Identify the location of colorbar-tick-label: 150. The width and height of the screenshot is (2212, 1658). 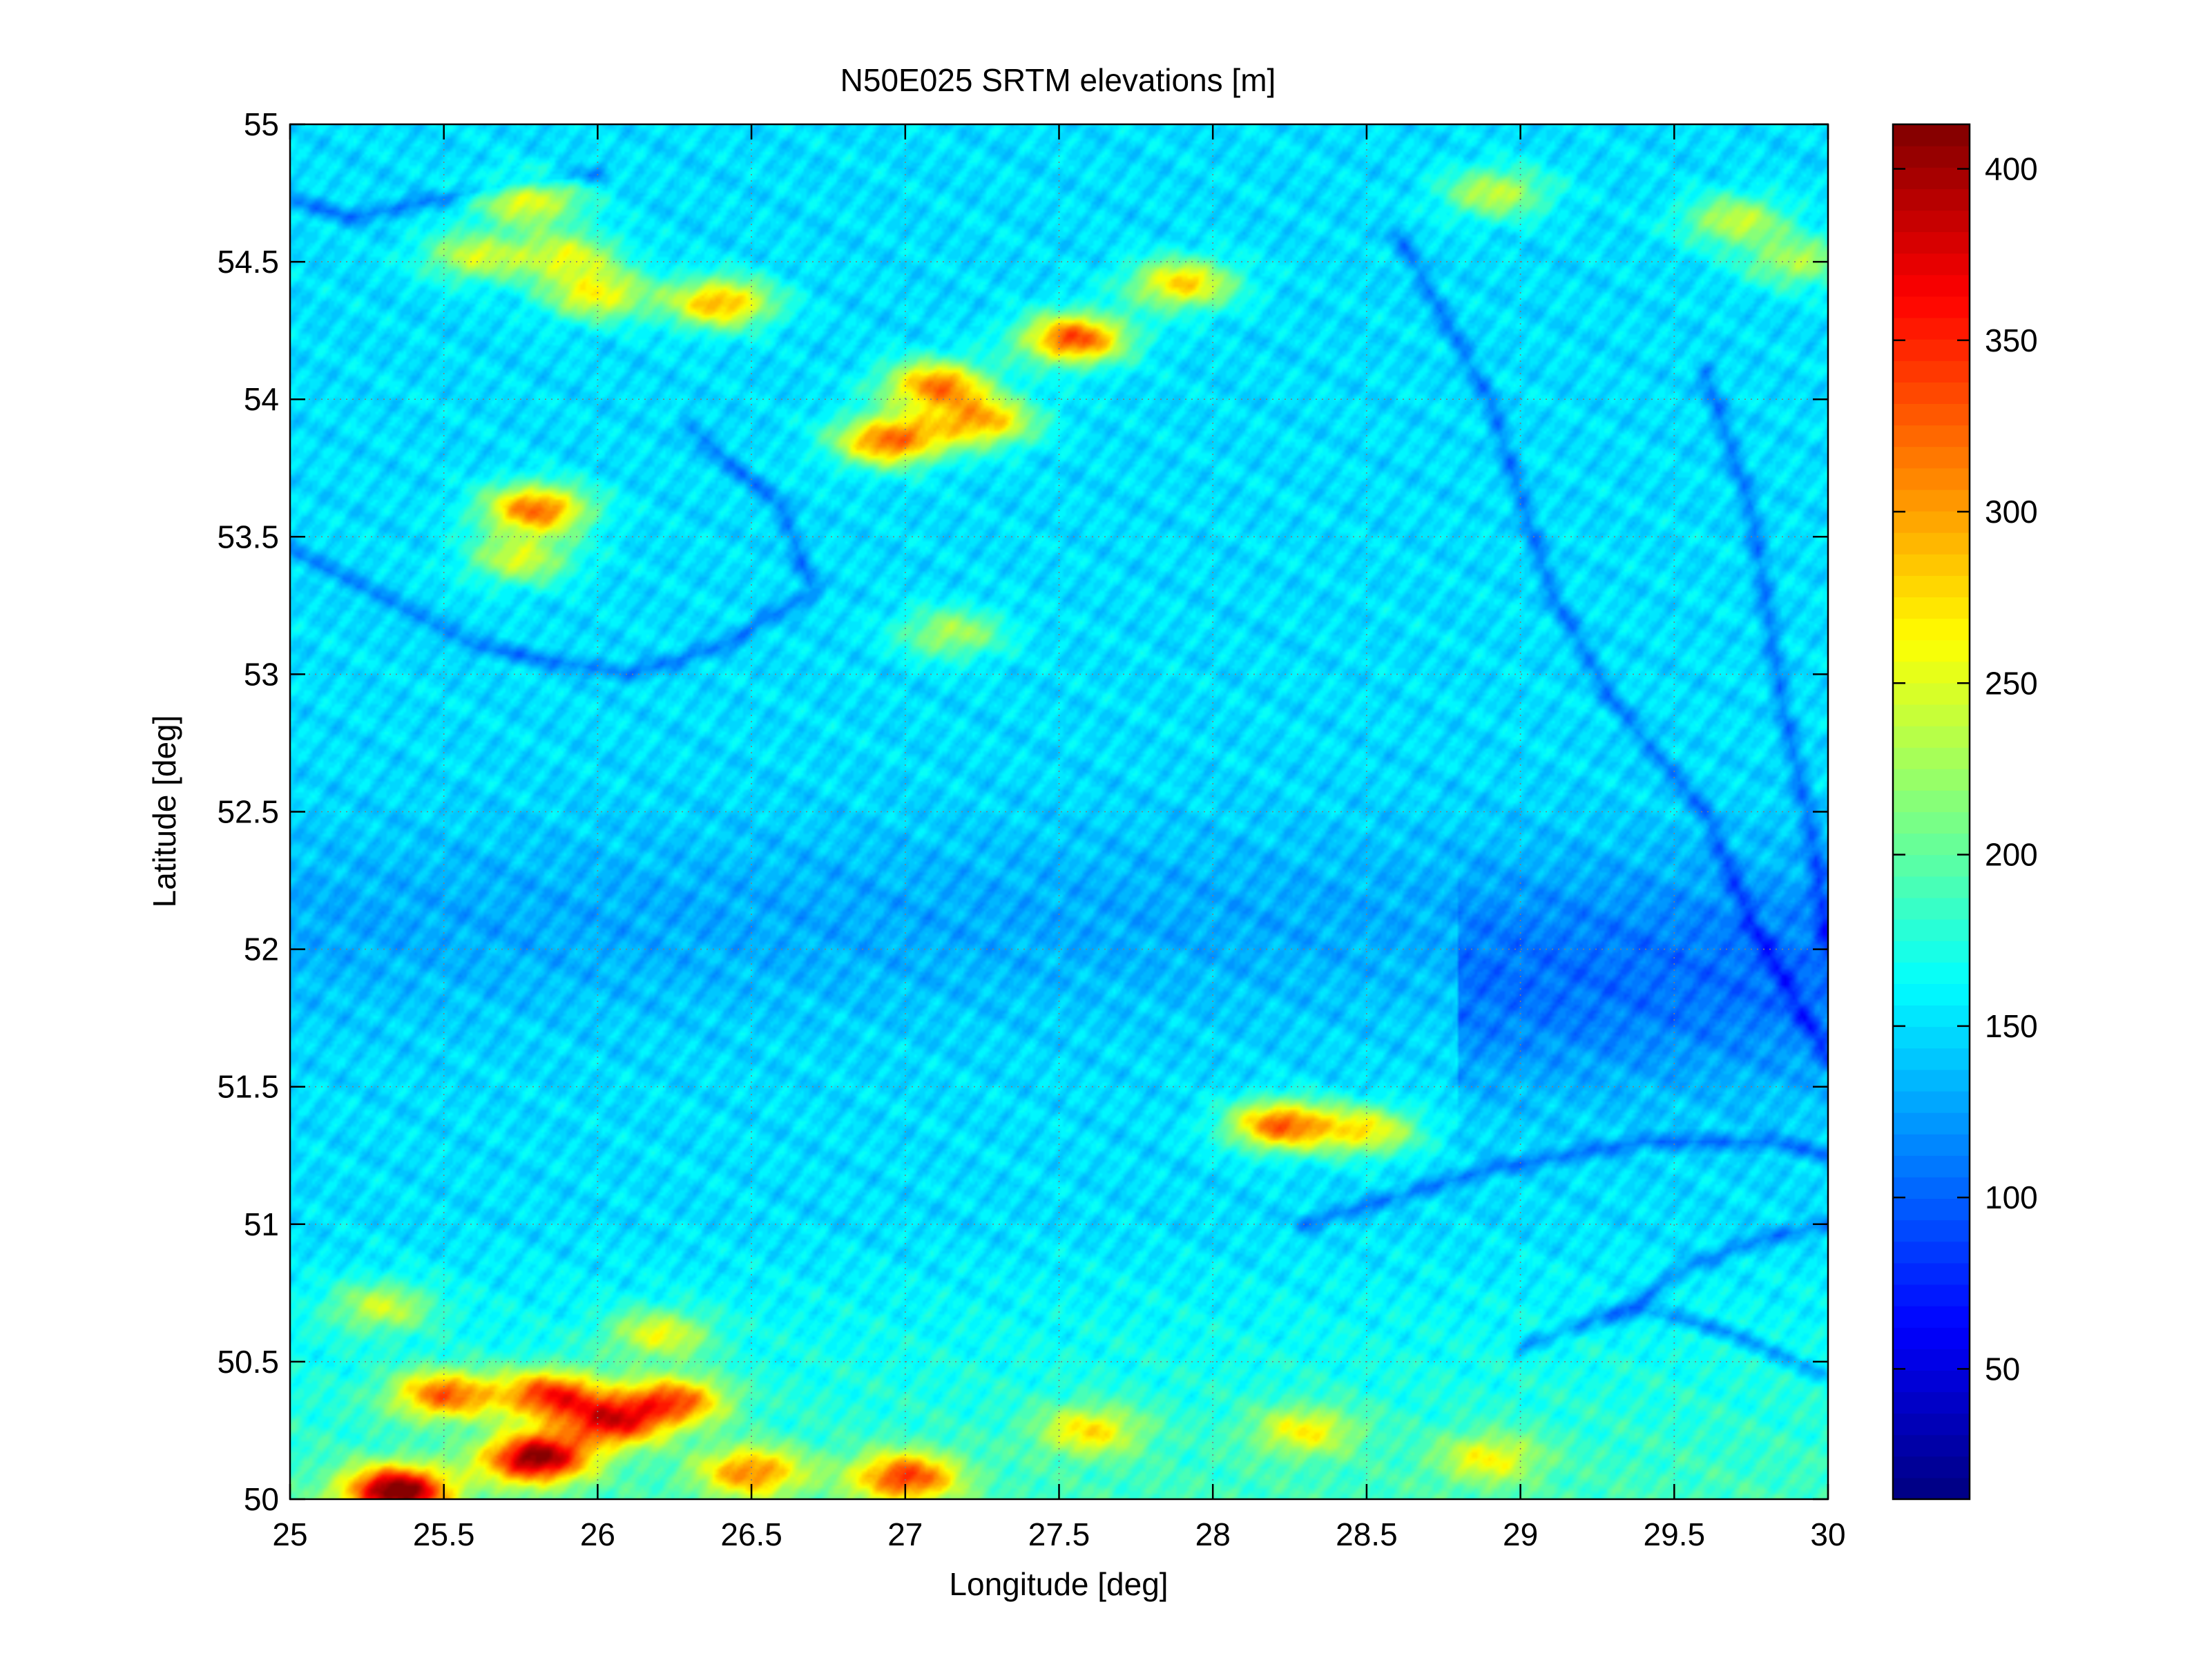
(2011, 1026).